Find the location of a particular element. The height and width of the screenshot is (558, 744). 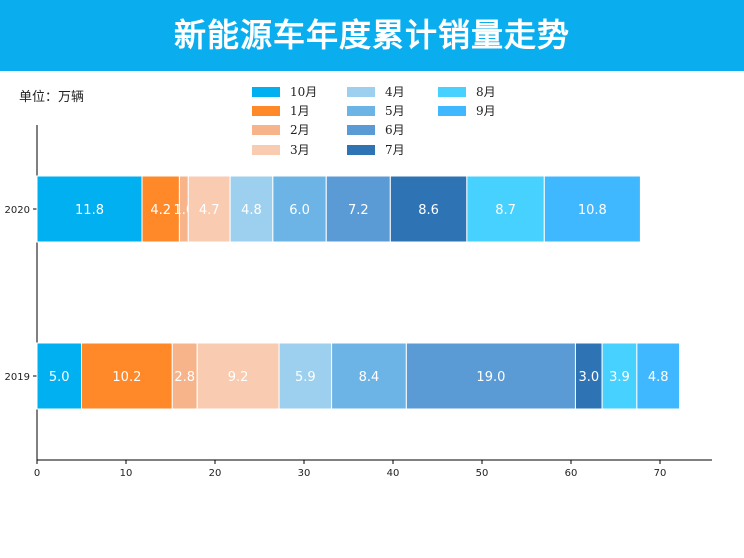

bar-data-label: 19.0 is located at coordinates (490, 377).